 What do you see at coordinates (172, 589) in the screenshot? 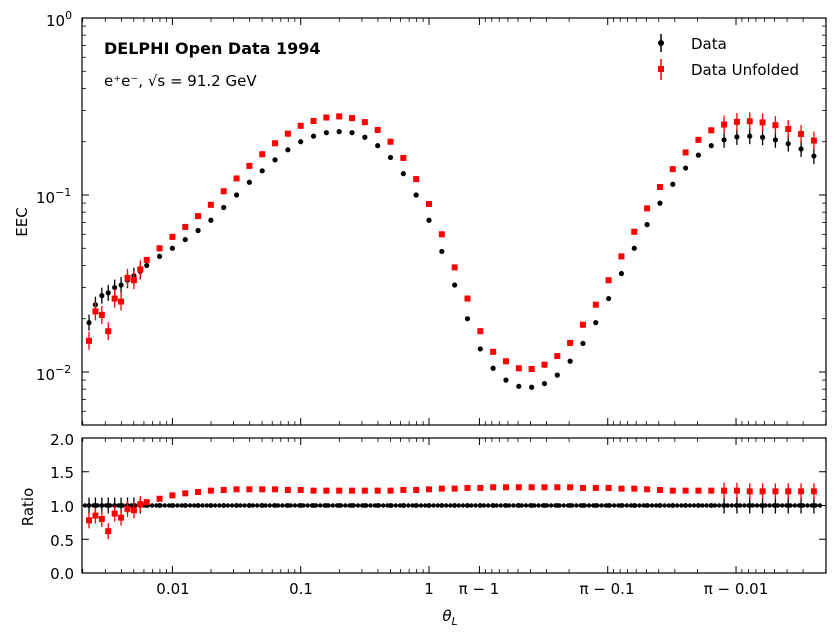
I see `x-tick-0.01: 0.01` at bounding box center [172, 589].